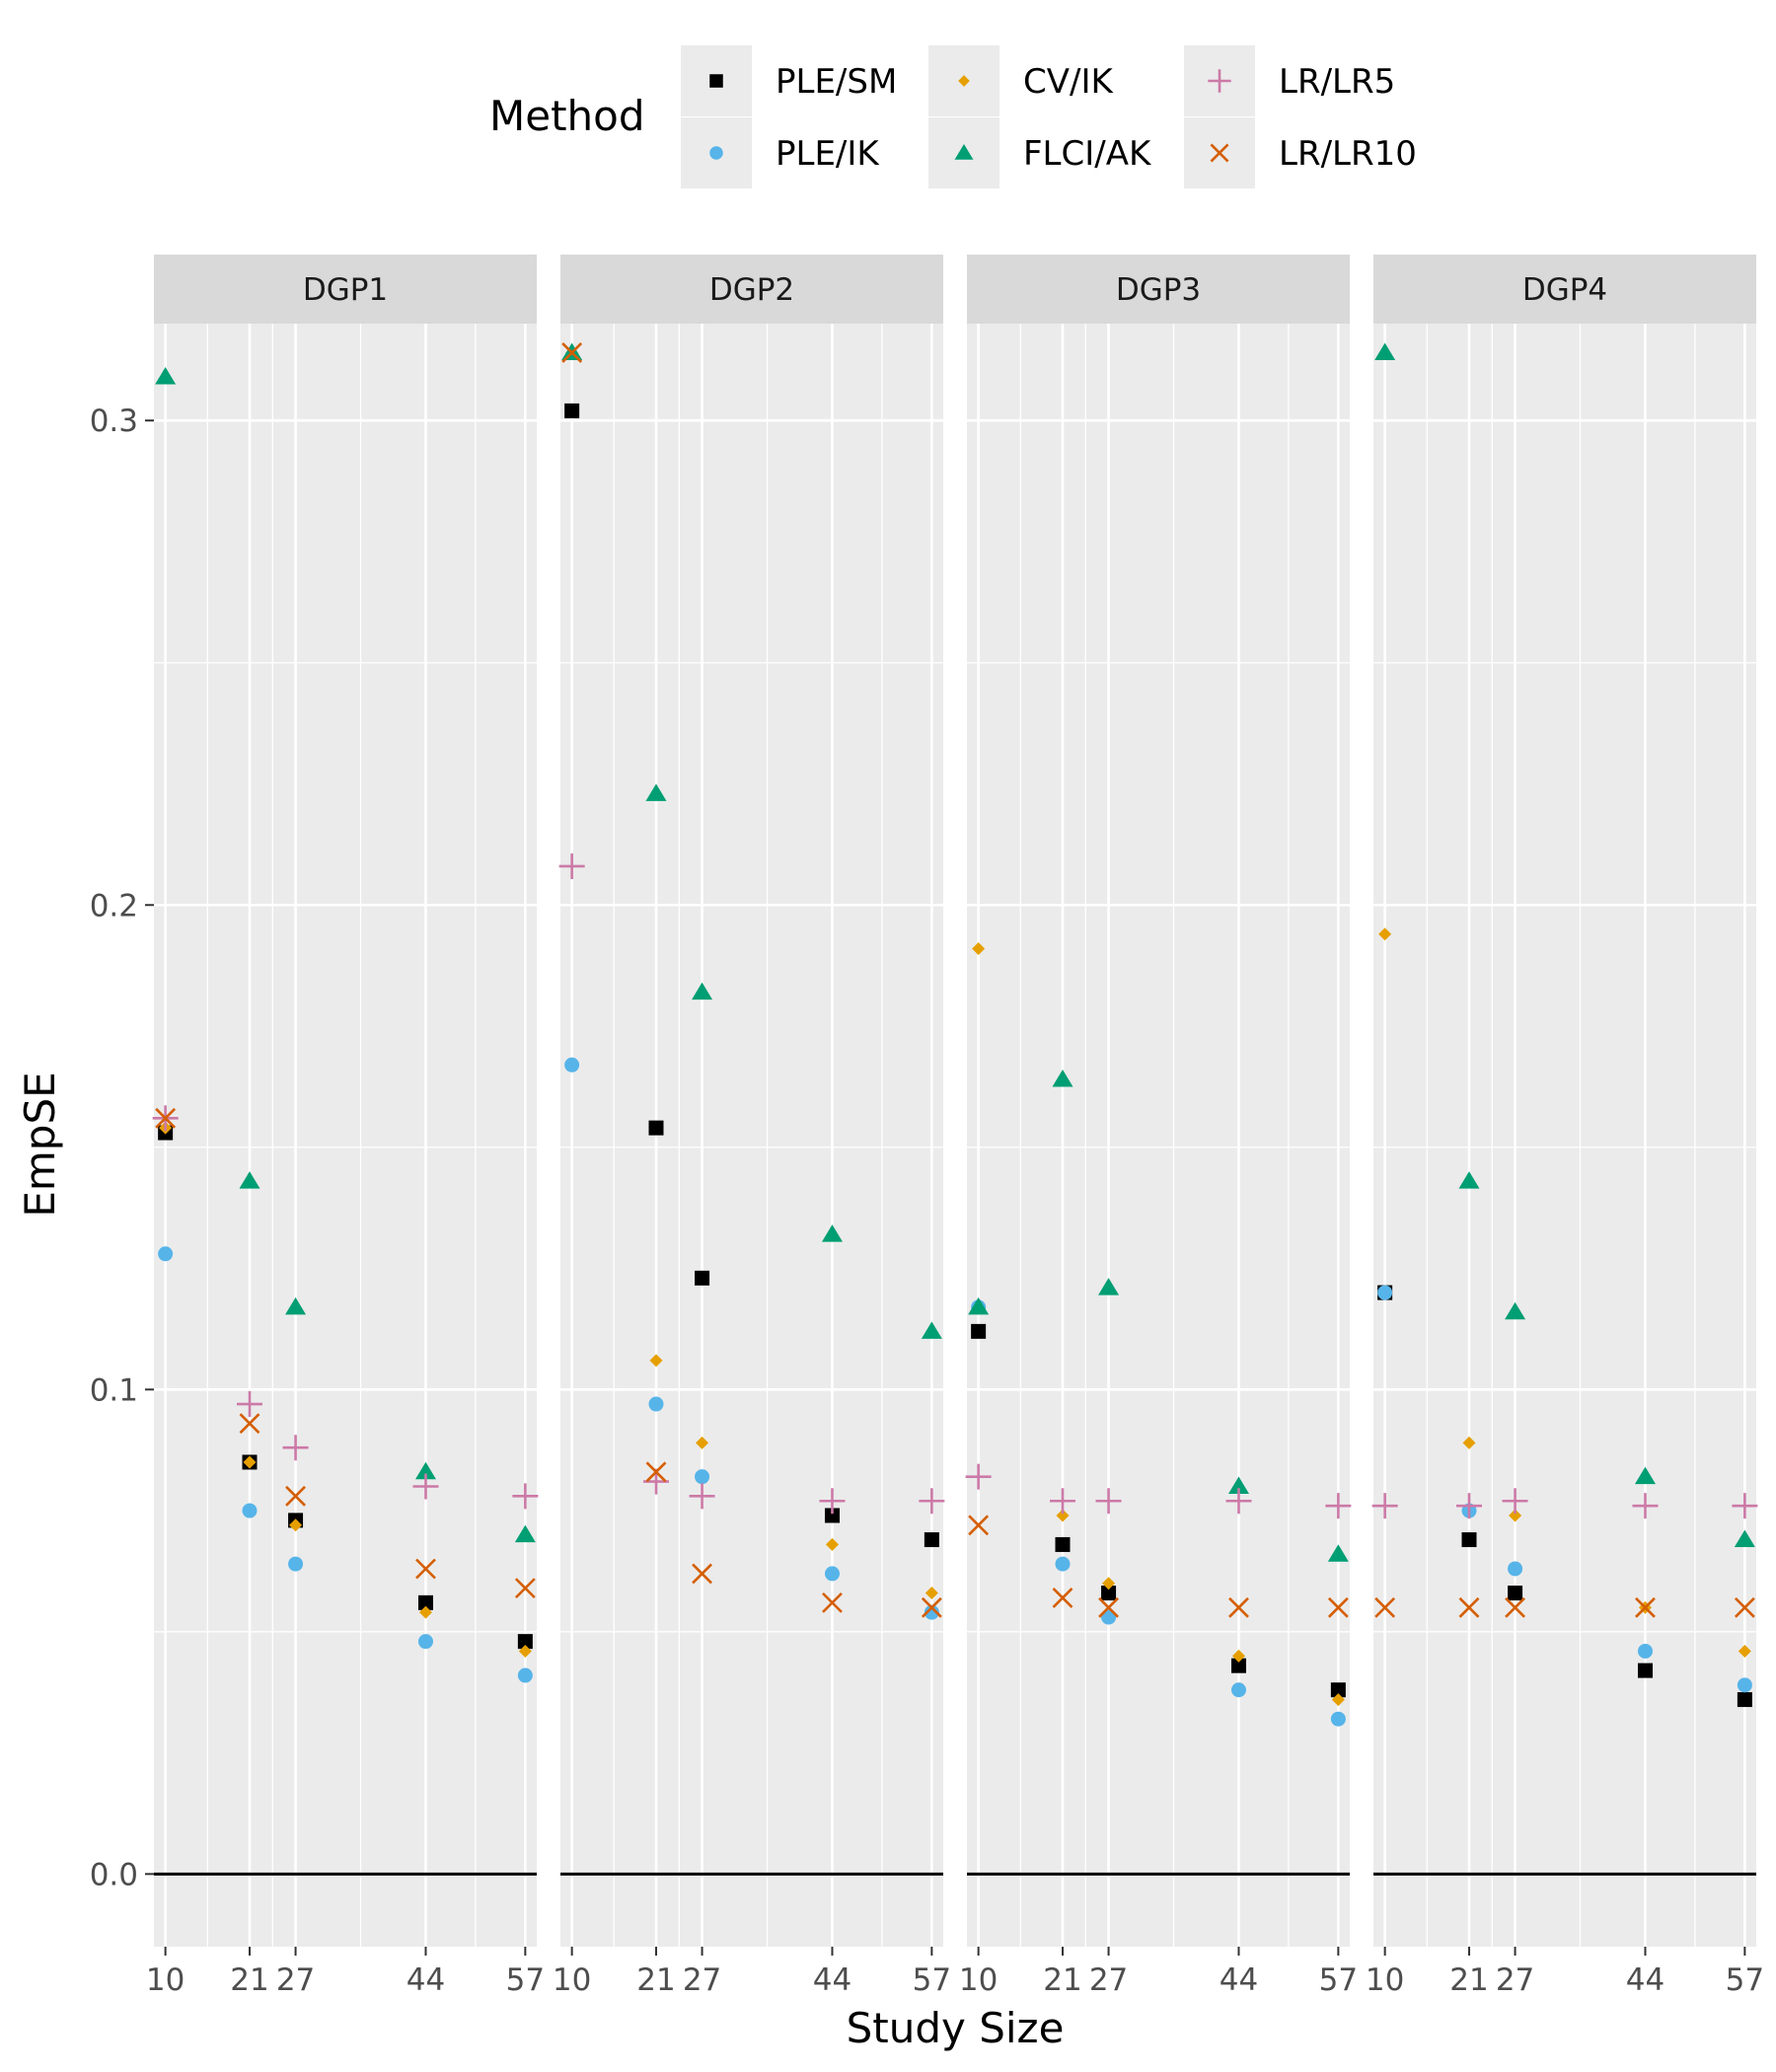 The width and height of the screenshot is (1776, 2072). What do you see at coordinates (956, 2028) in the screenshot?
I see `x-axis-title: Study Size` at bounding box center [956, 2028].